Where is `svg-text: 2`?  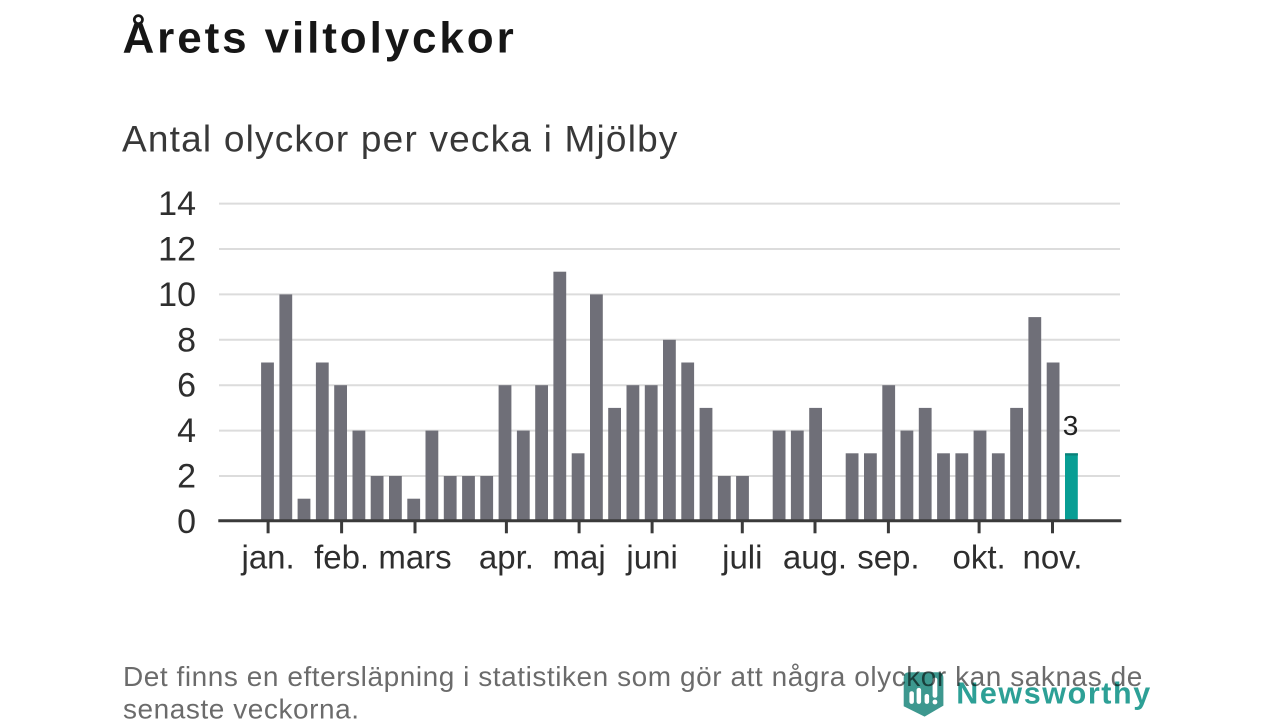
svg-text: 2 is located at coordinates (186, 477).